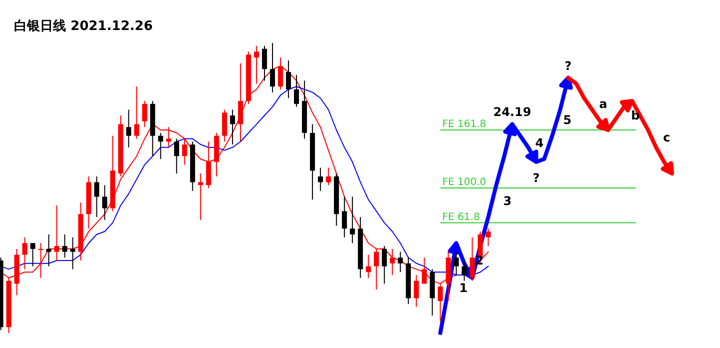 The width and height of the screenshot is (720, 348). I want to click on annotation: 3, so click(507, 201).